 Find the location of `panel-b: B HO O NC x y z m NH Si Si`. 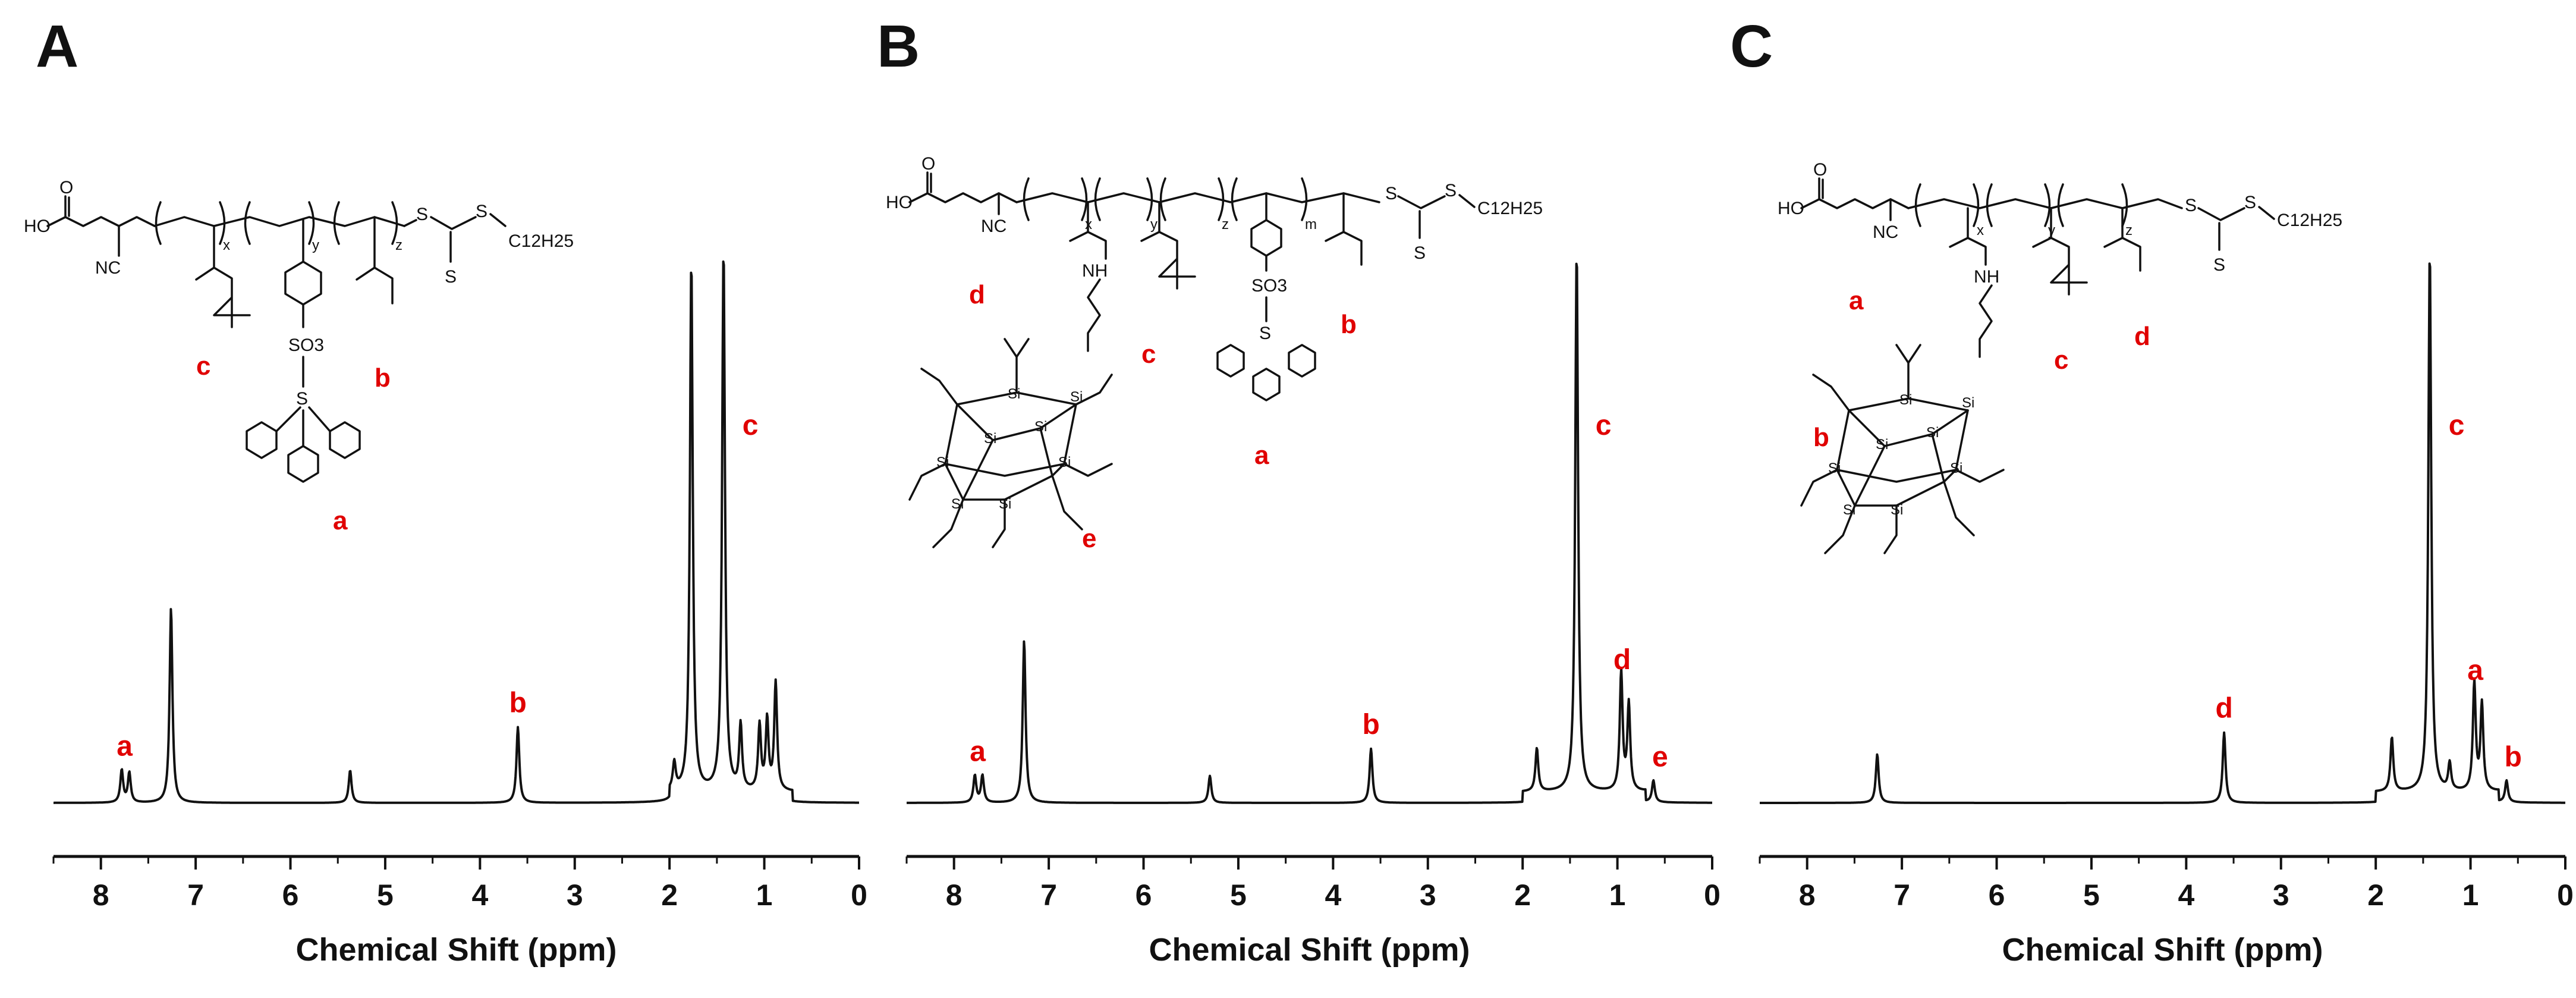

panel-b: B HO O NC x y z m NH Si Si is located at coordinates (1210, 283).